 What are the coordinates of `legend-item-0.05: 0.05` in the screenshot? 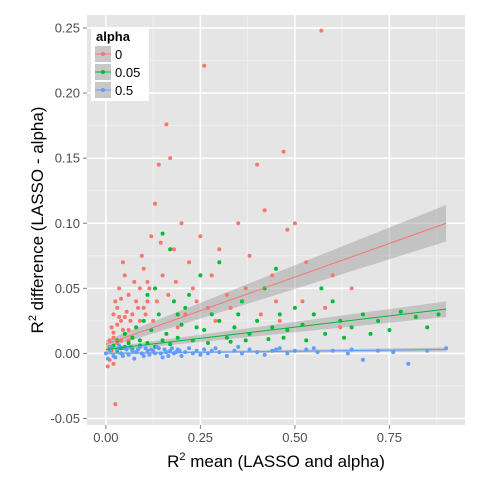 It's located at (117, 72).